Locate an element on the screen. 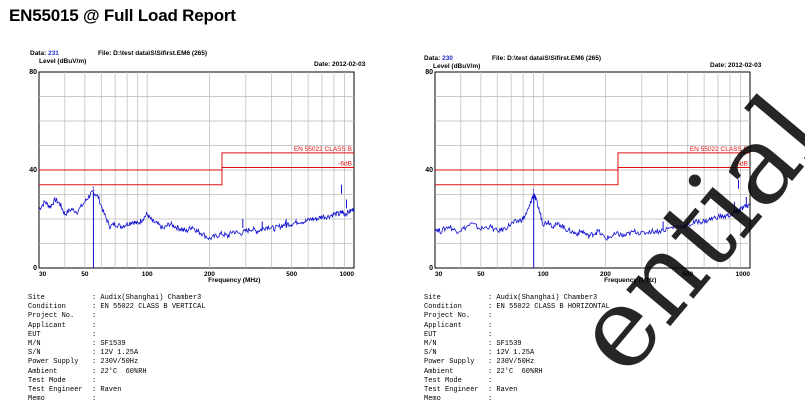  info-value: : EN 55022 CLASS B HORIZONTAL is located at coordinates (549, 307).